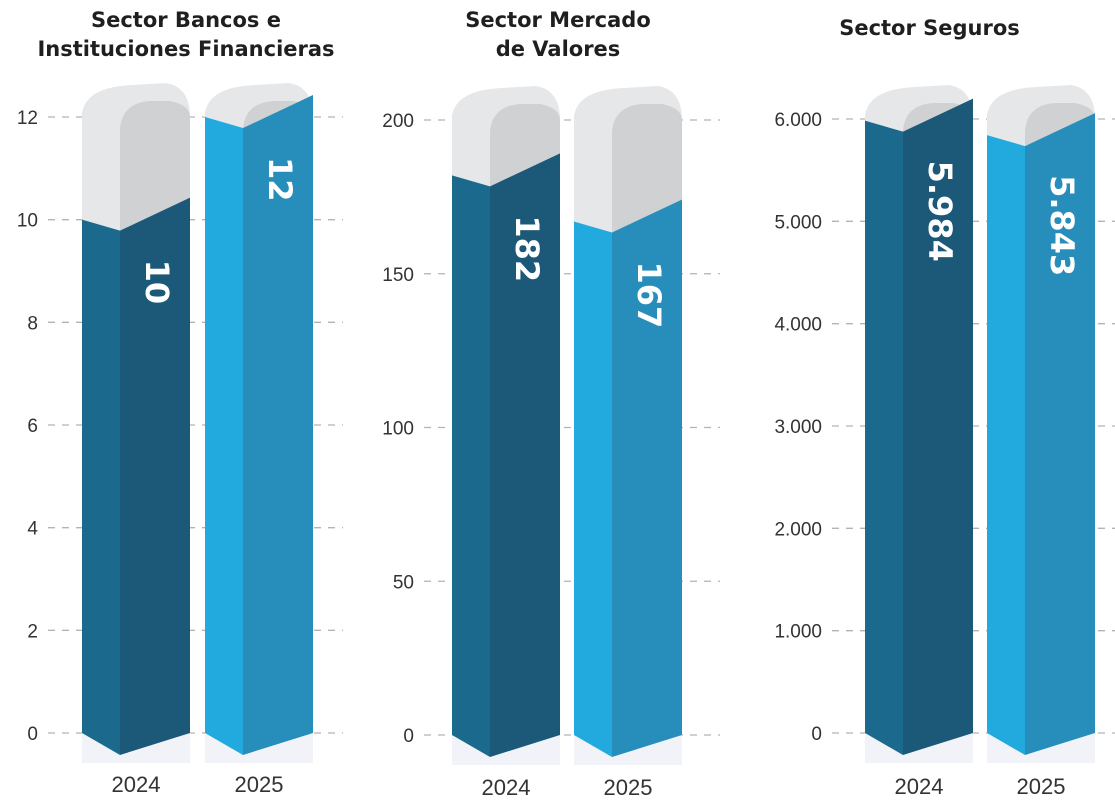  I want to click on value-label: 12, so click(280, 179).